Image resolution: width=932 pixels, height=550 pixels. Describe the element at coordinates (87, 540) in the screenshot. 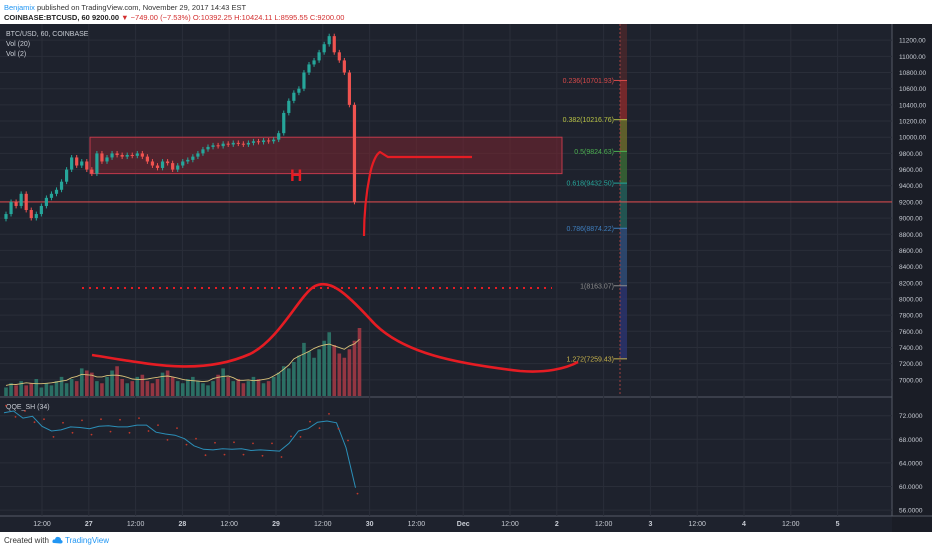

I see `tradingview-brand: TradingView` at that location.